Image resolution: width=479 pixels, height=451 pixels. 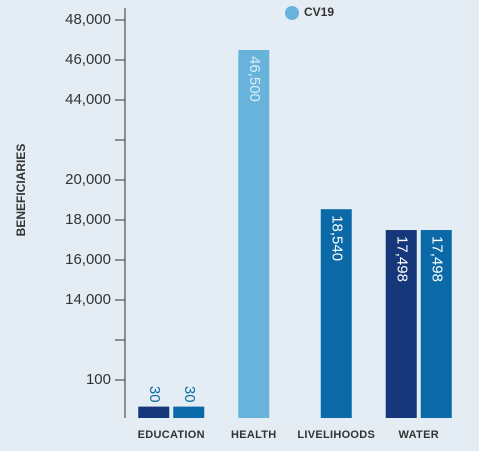 What do you see at coordinates (98, 379) in the screenshot?
I see `y-tick-label: 100` at bounding box center [98, 379].